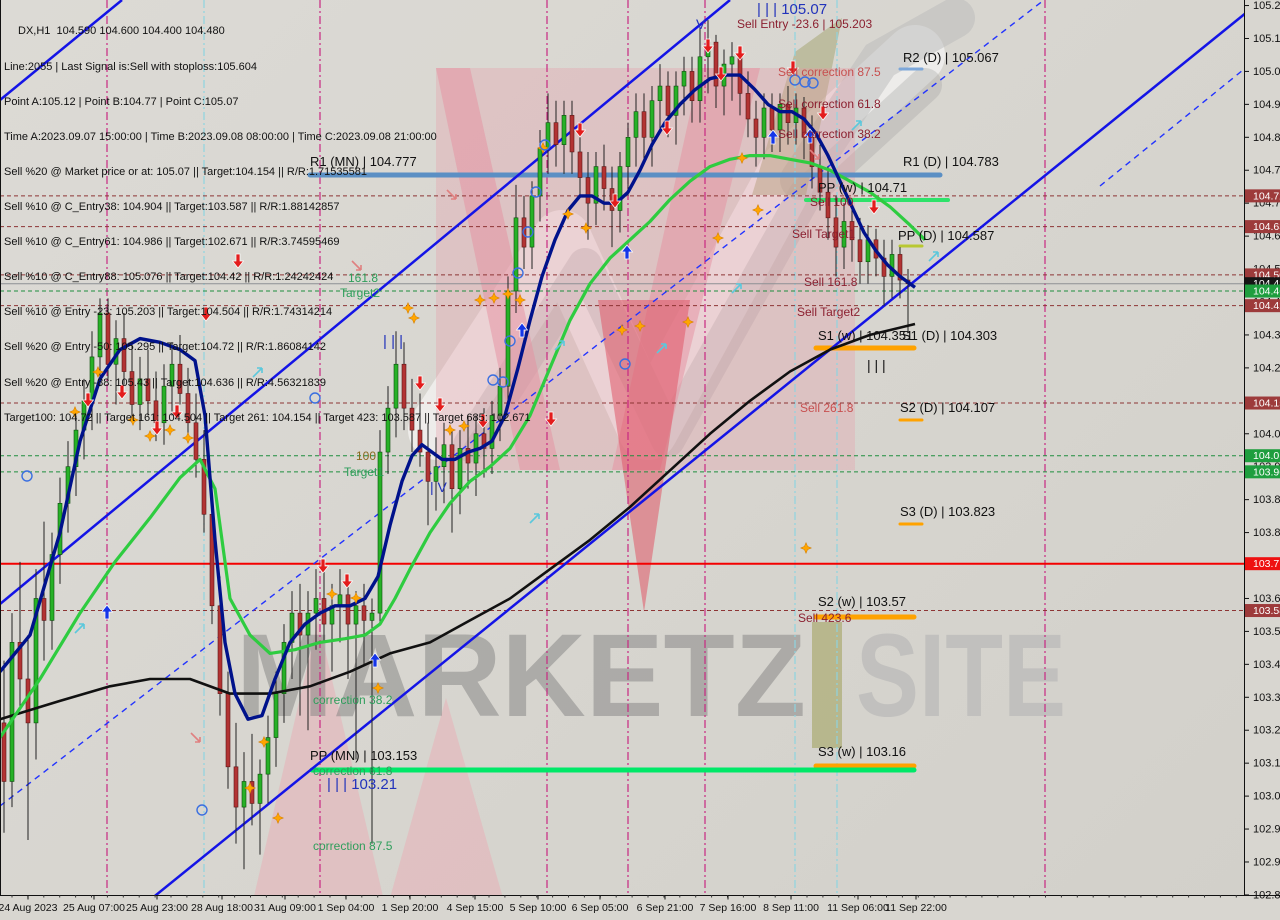 The image size is (1280, 920). I want to click on chart-annotation: | V, so click(439, 487).